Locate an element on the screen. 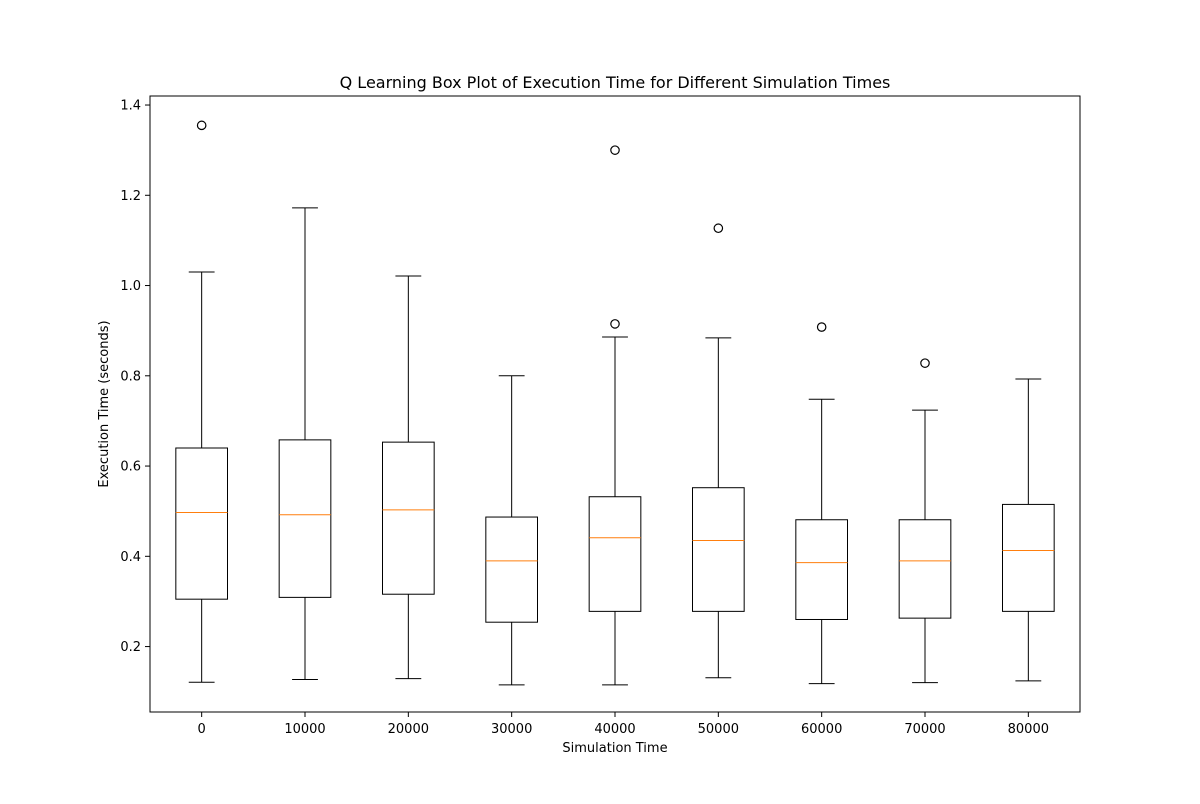 Image resolution: width=1200 pixels, height=804 pixels. x-tick-label: 10000 is located at coordinates (304, 729).